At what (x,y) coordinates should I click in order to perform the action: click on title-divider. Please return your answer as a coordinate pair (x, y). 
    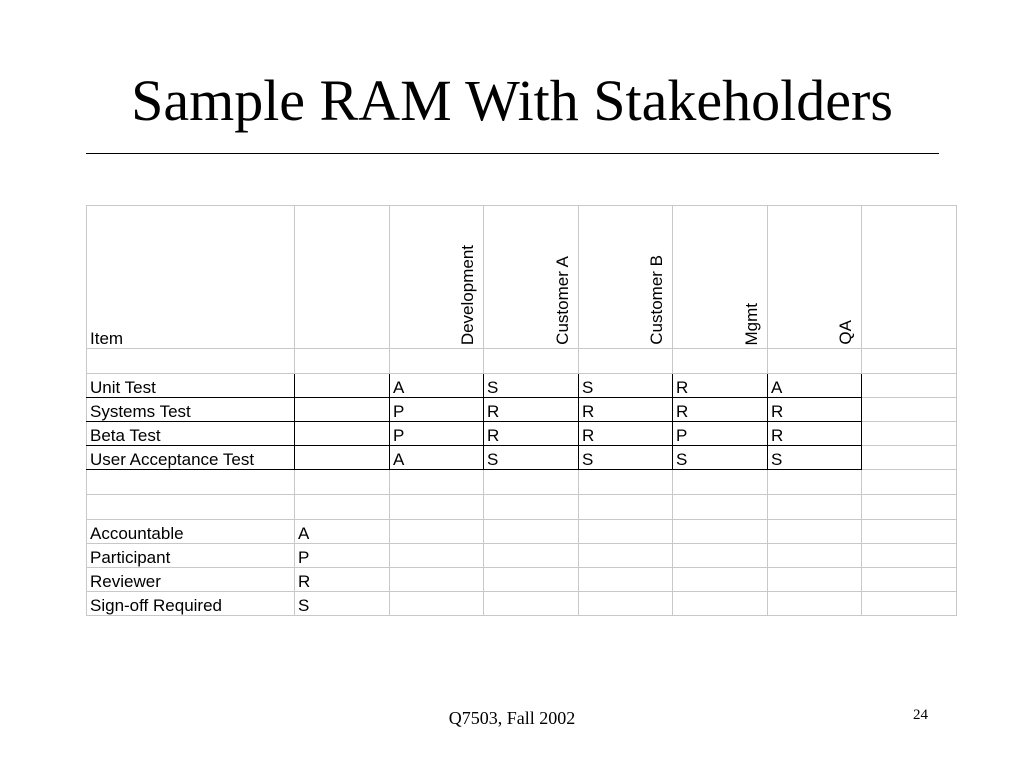
    Looking at the image, I should click on (512, 153).